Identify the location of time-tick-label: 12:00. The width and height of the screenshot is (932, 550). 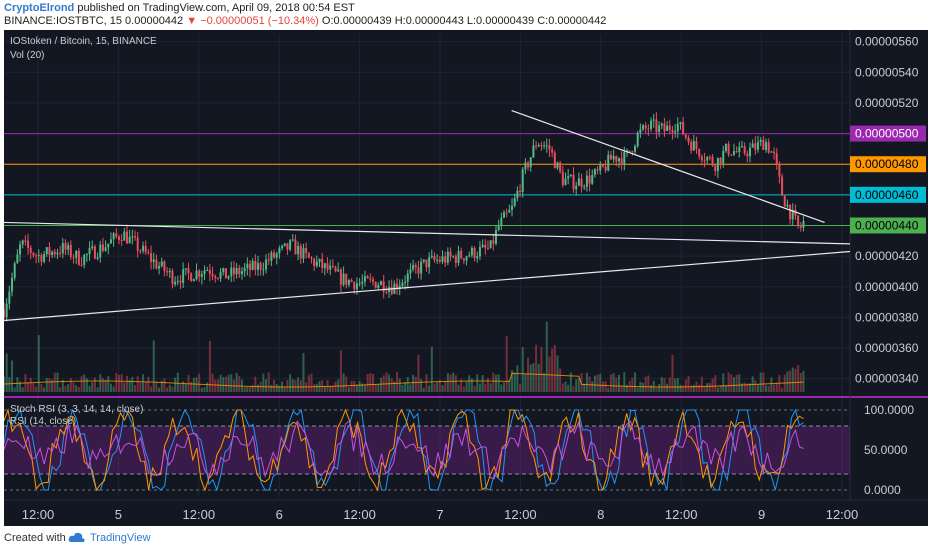
(38, 514).